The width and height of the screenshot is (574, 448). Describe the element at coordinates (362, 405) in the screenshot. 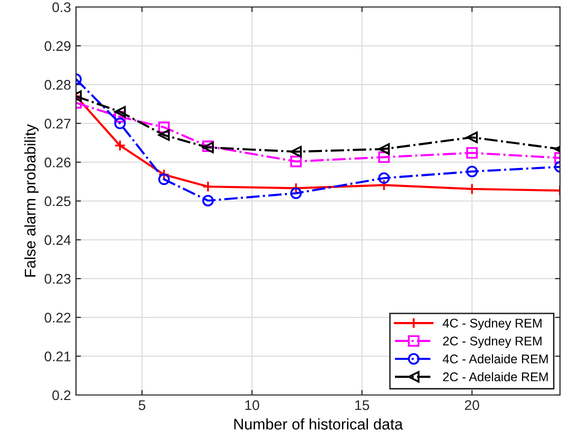

I see `x-tick-label: 15` at that location.